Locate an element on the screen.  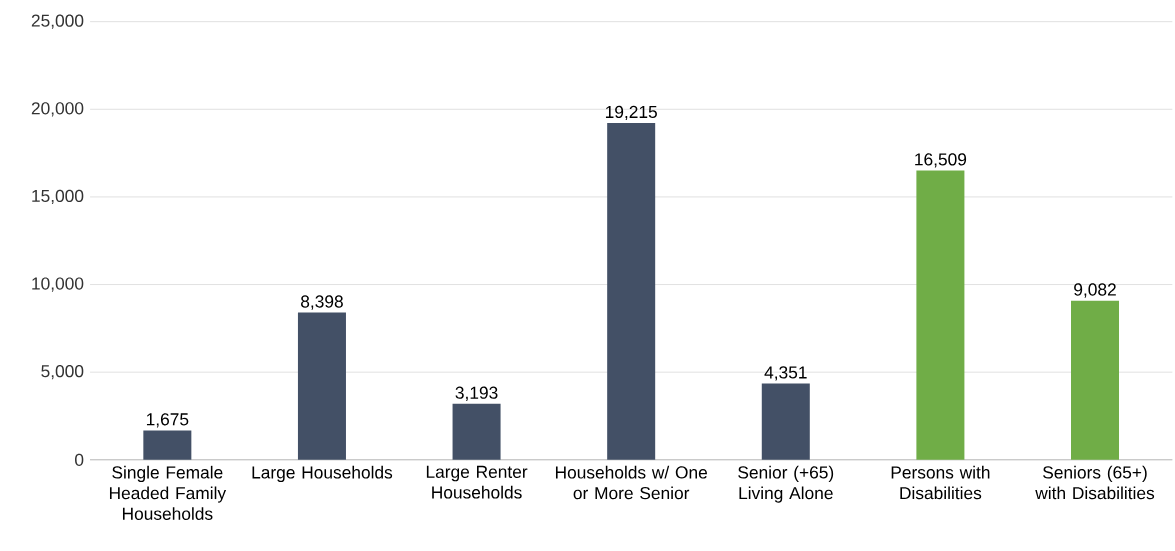
x-tick-label: Households w/ One or More Senior is located at coordinates (631, 482).